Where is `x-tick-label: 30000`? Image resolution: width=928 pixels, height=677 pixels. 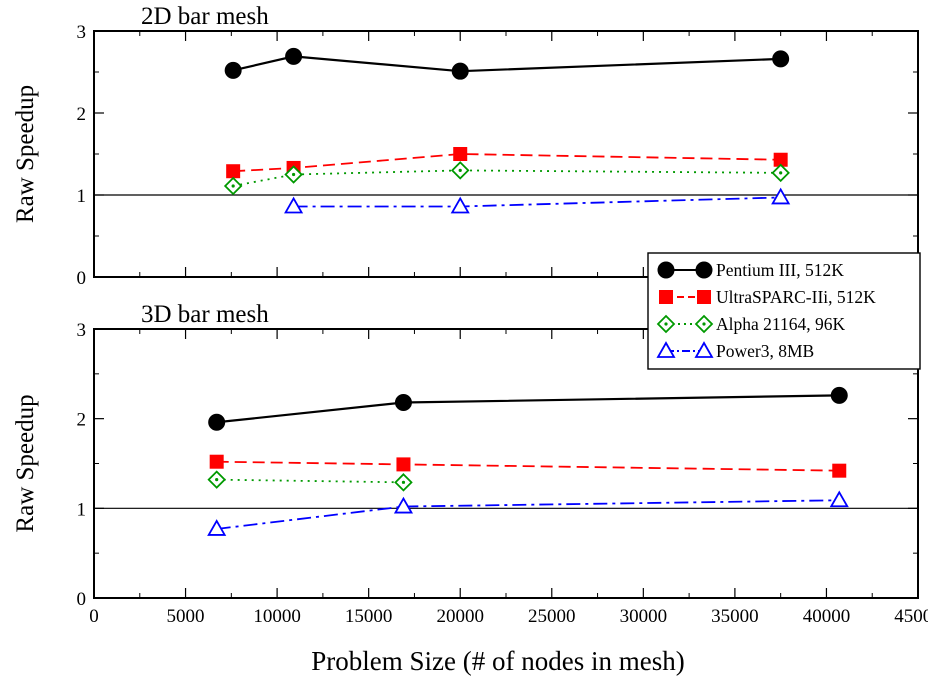
x-tick-label: 30000 is located at coordinates (644, 616).